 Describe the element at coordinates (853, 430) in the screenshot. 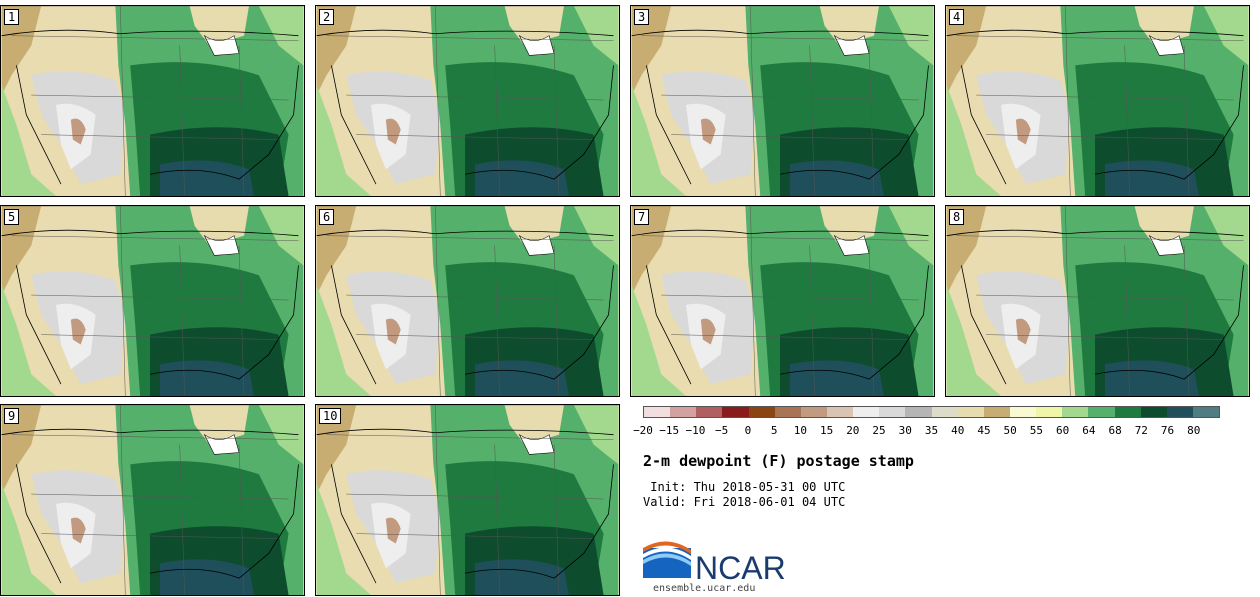

I see `colorbar-tick-label: 20` at that location.